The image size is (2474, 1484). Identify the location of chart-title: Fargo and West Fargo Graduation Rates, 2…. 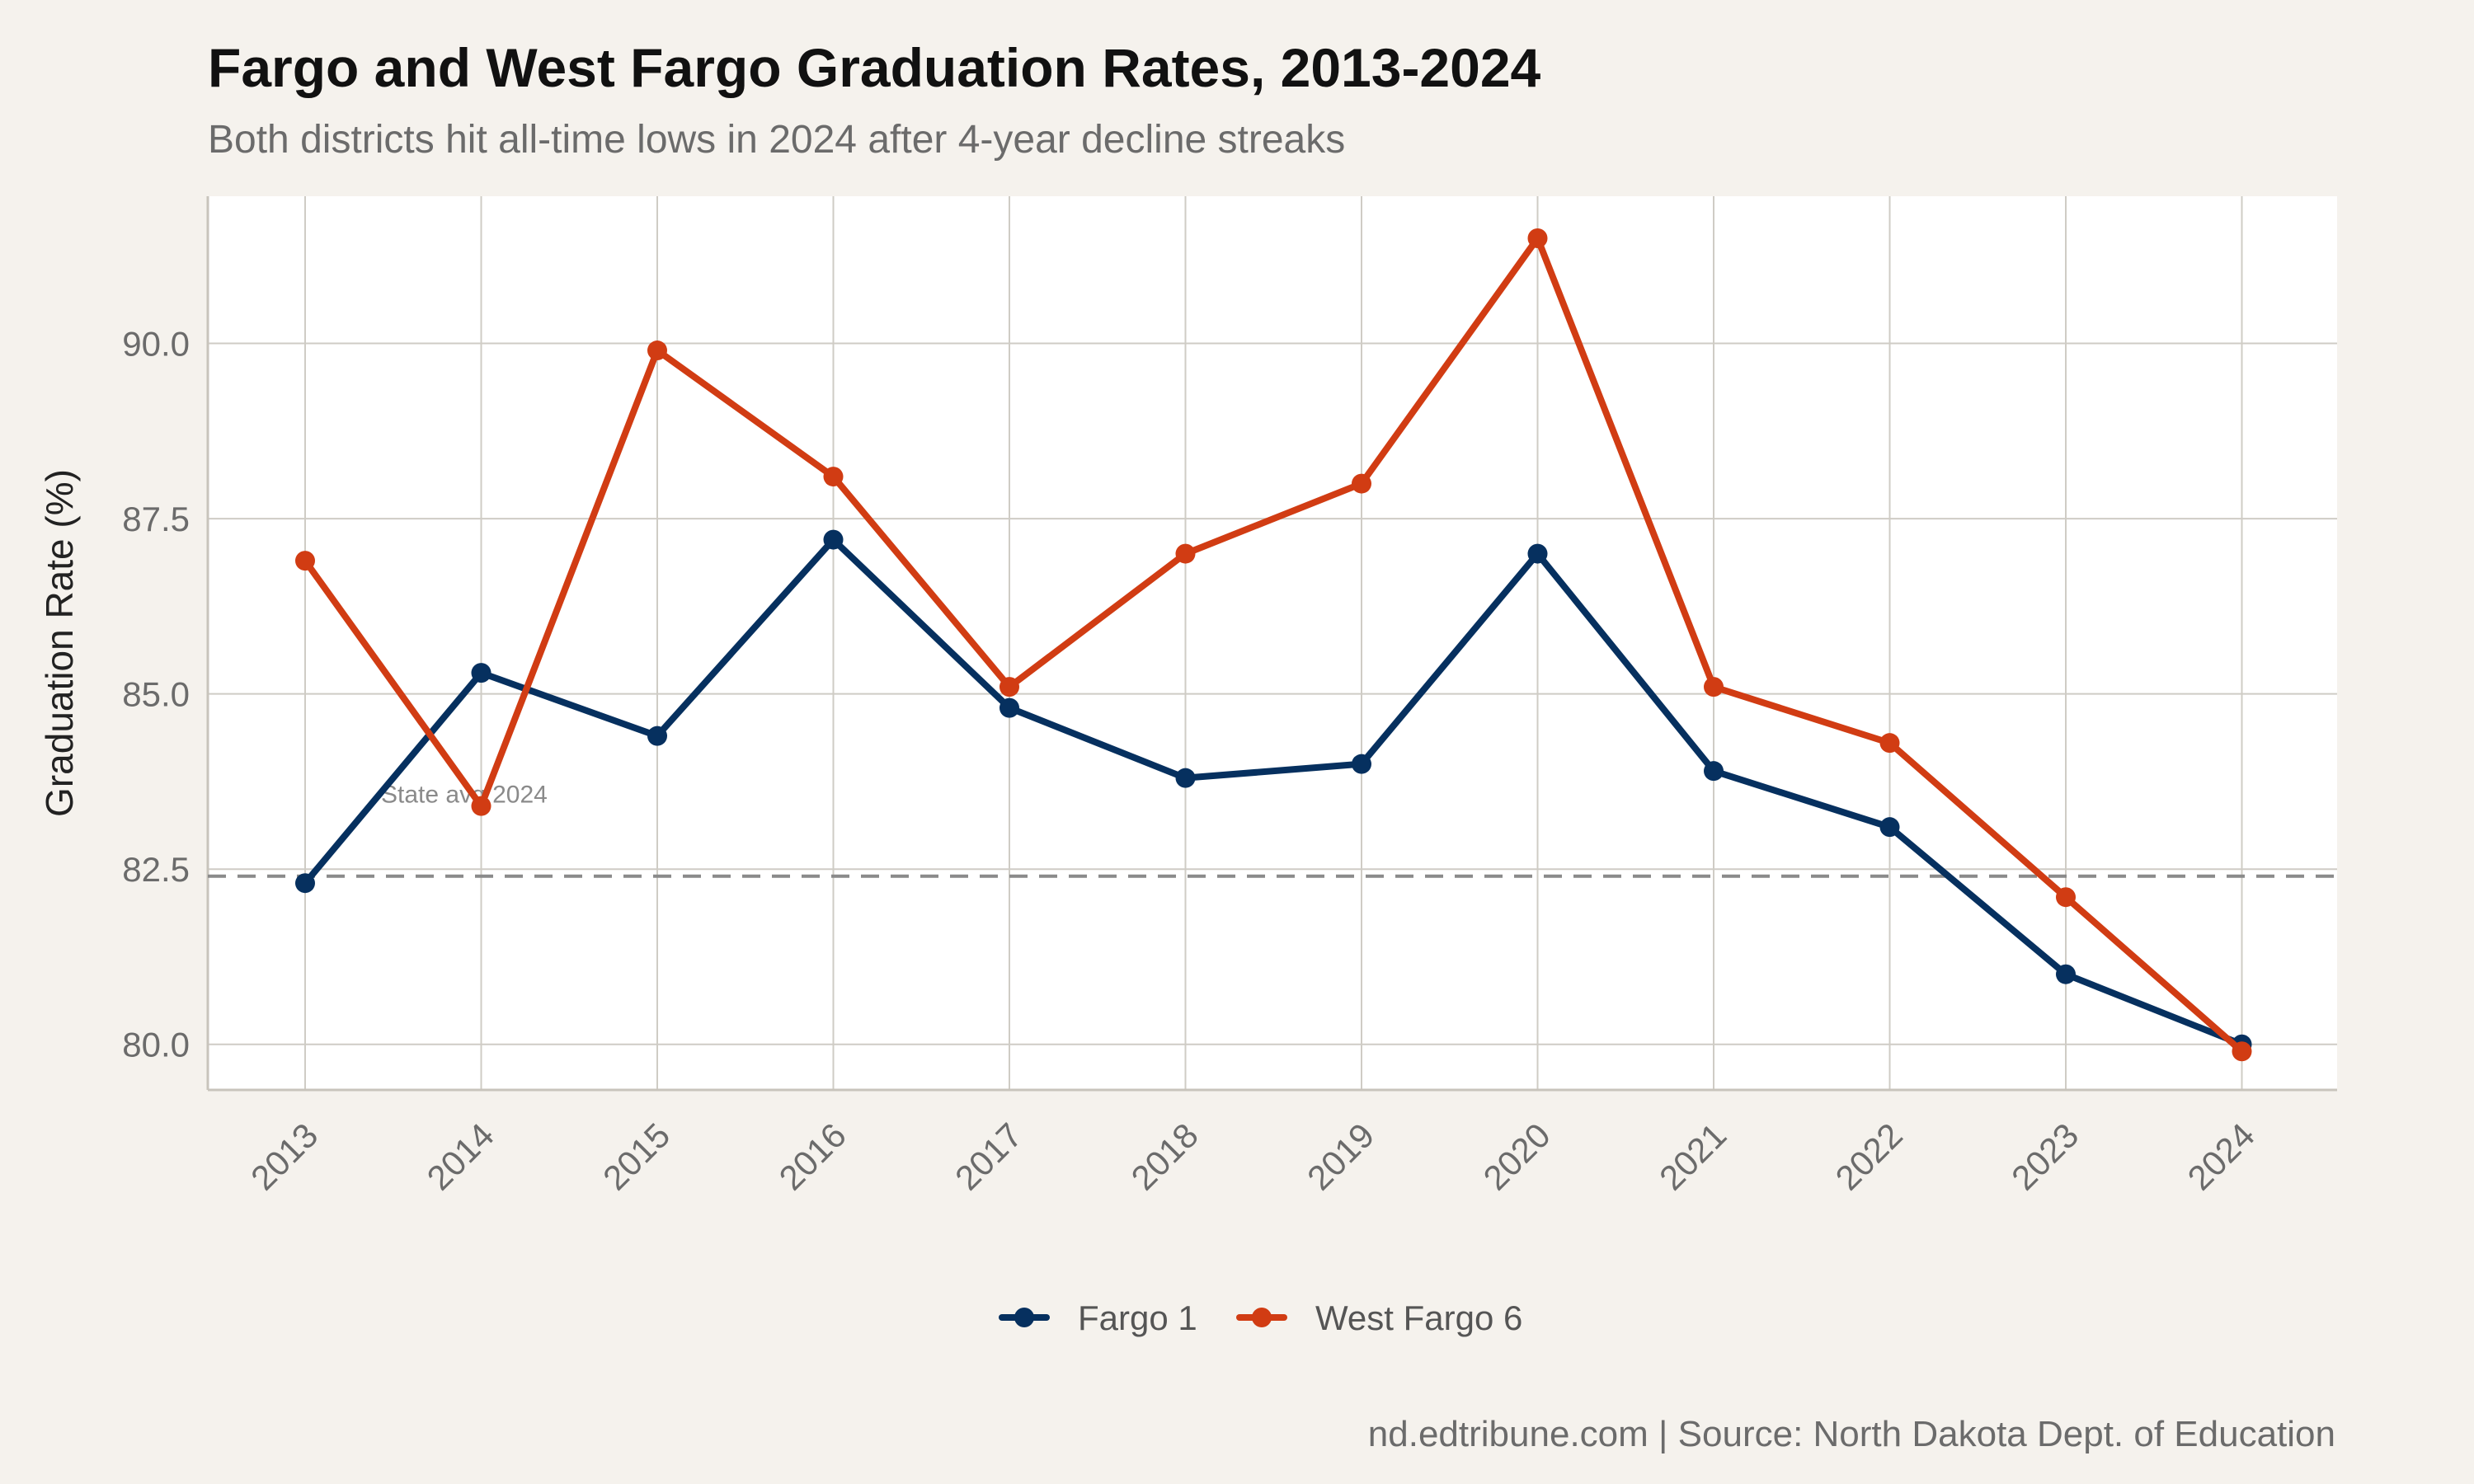
(874, 67).